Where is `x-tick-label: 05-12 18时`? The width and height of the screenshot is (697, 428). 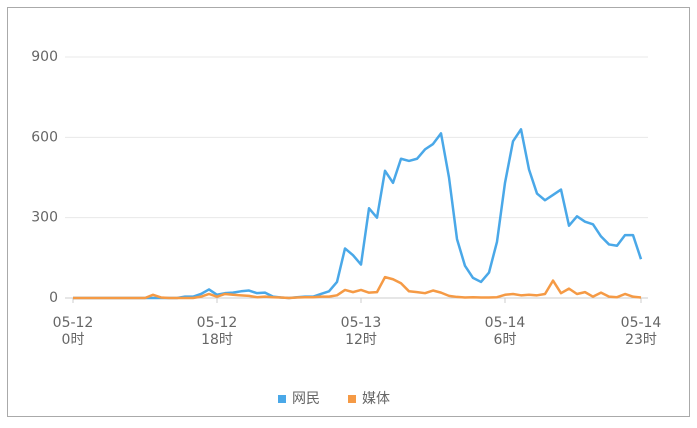 x-tick-label: 05-12 18时 is located at coordinates (217, 331).